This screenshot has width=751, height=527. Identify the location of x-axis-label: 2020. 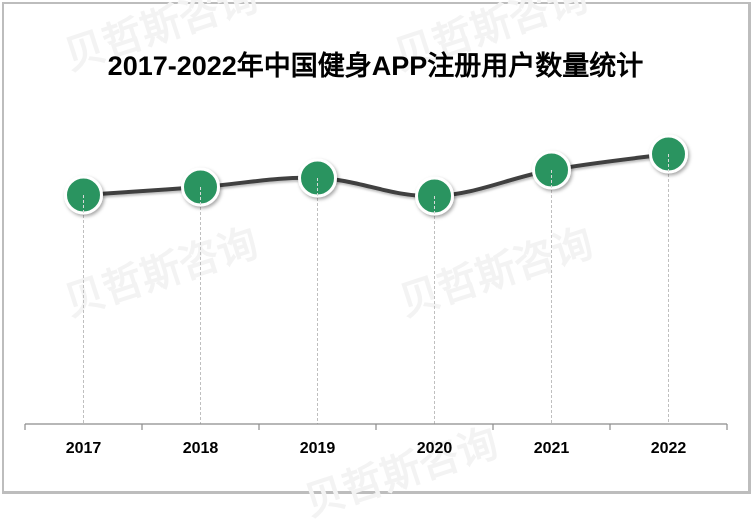
(434, 448).